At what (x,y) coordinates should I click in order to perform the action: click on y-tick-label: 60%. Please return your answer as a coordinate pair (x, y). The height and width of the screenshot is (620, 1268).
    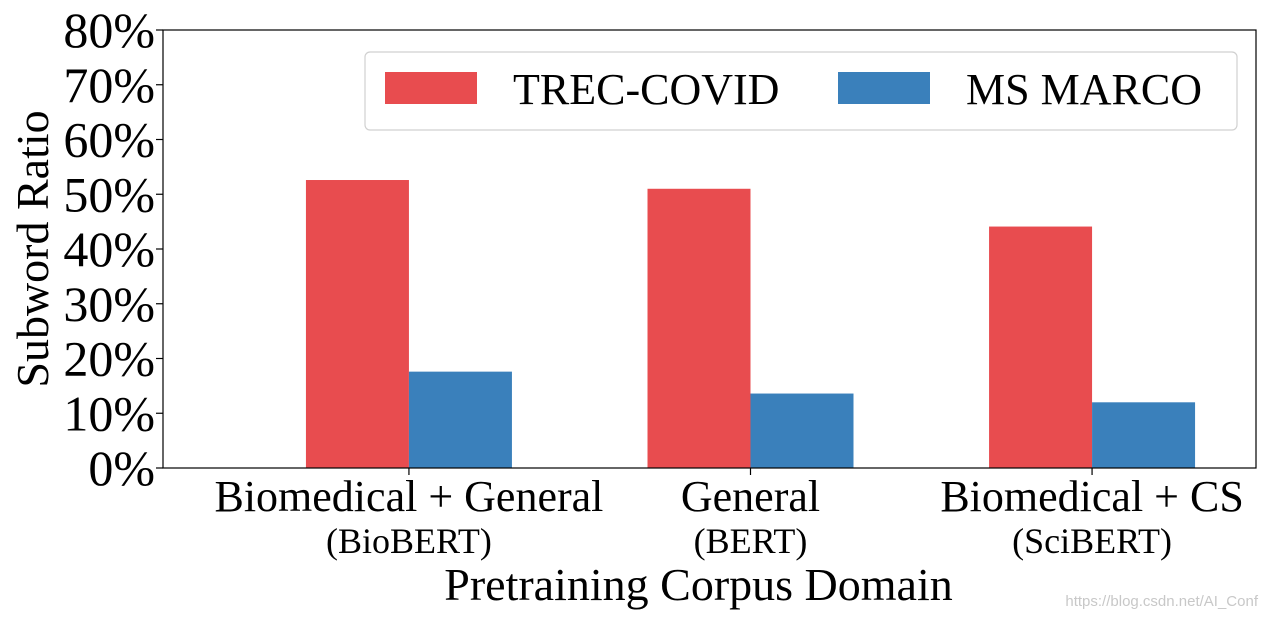
    Looking at the image, I should click on (109, 140).